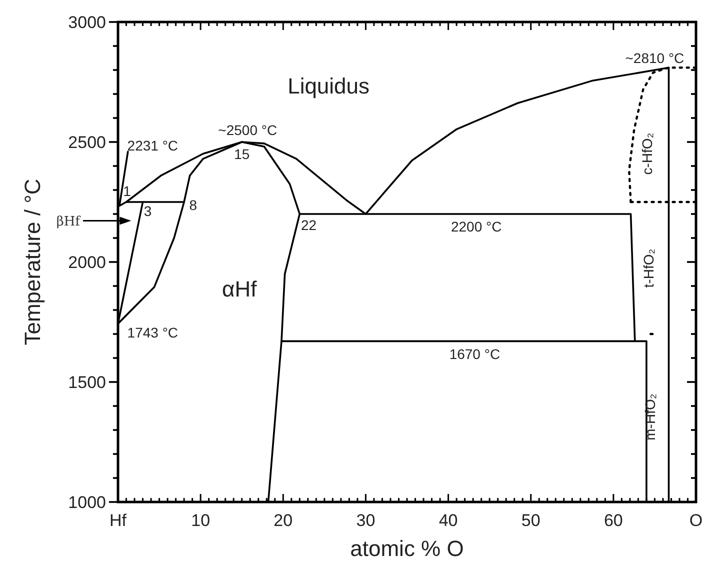 The width and height of the screenshot is (720, 576). I want to click on annotation: 22, so click(308, 224).